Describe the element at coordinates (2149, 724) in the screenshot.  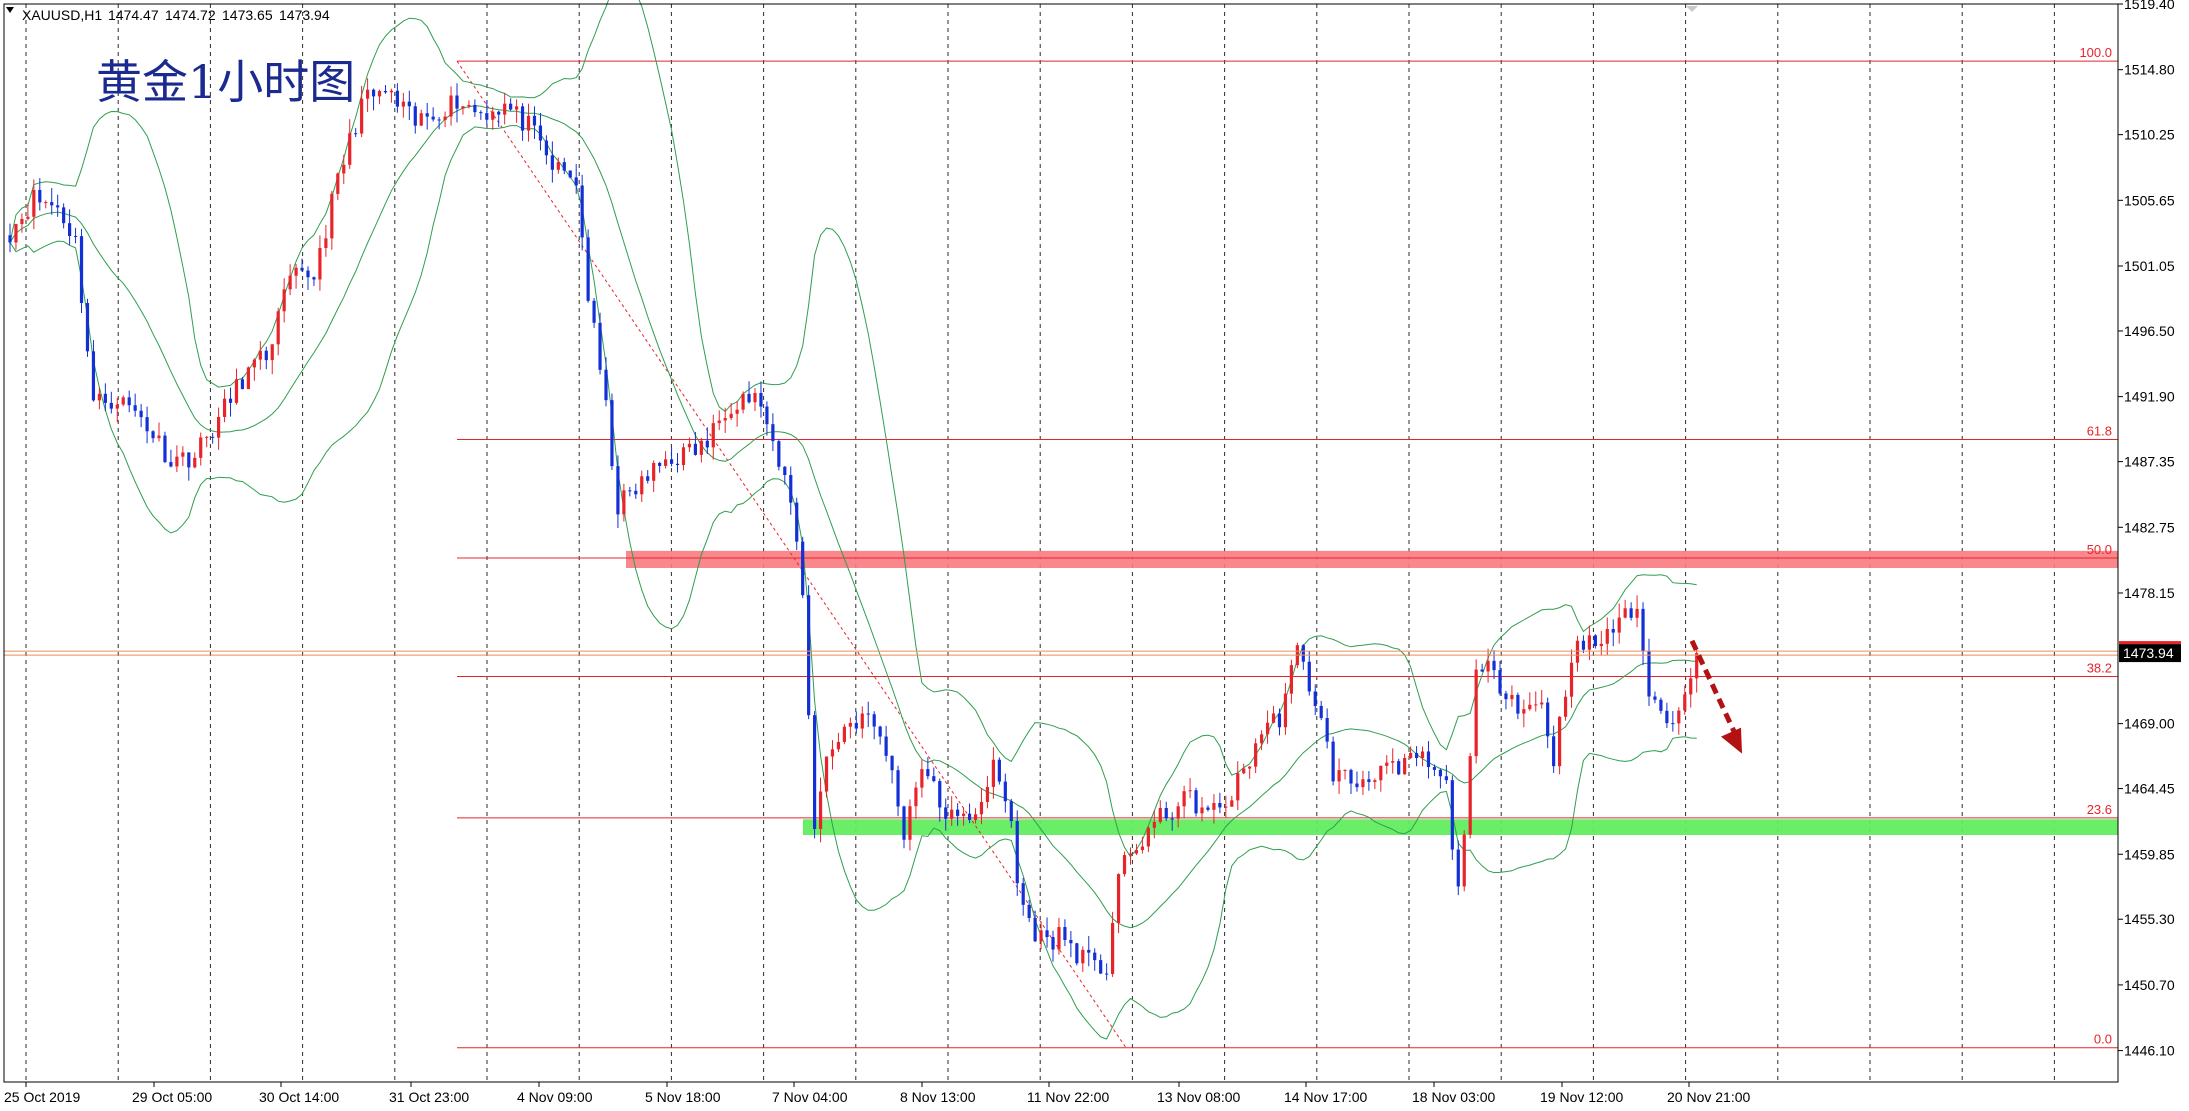
I see `y-tick-label: 1469.00` at that location.